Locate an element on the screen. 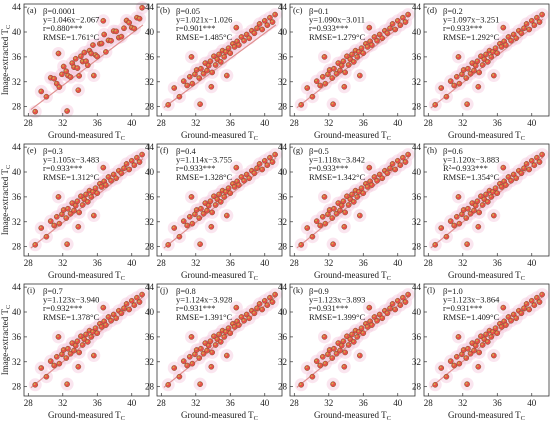  rmse-label: RMSE=1.279°C is located at coordinates (337, 37).